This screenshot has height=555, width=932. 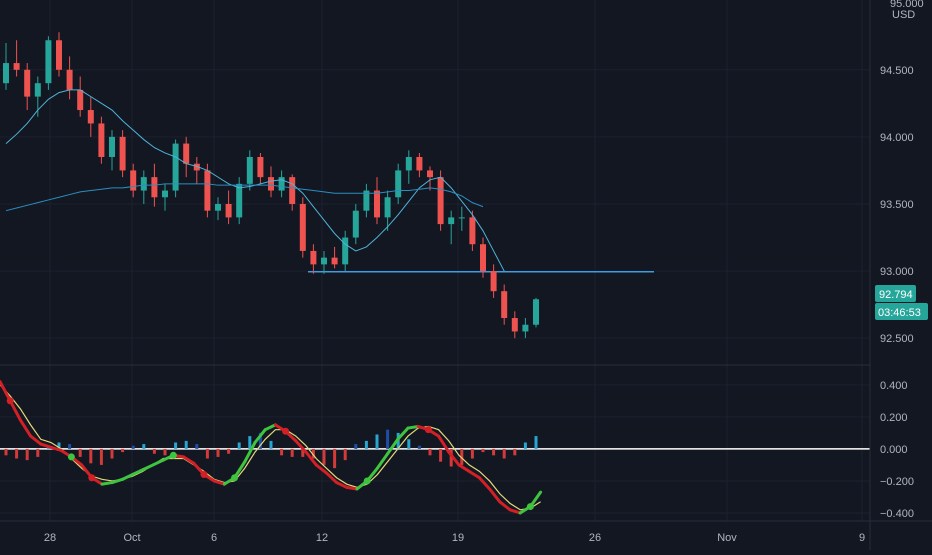 I want to click on currency-label: USD, so click(x=903, y=15).